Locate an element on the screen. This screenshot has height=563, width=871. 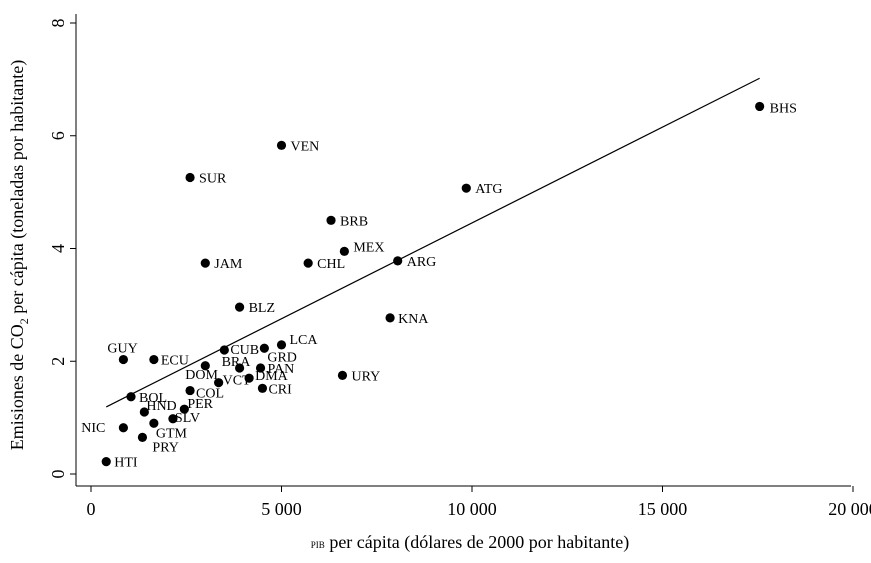
point-label: ARG is located at coordinates (422, 262).